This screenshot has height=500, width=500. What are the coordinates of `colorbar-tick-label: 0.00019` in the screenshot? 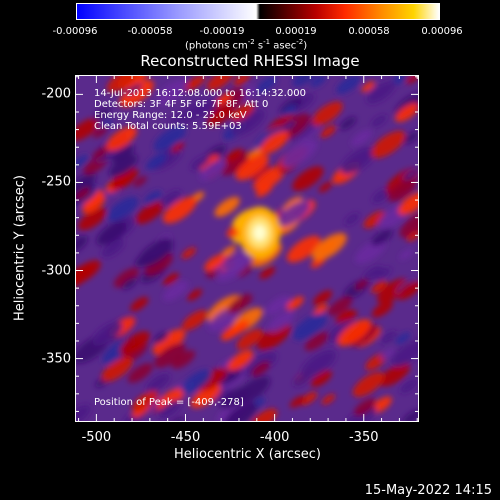 It's located at (296, 31).